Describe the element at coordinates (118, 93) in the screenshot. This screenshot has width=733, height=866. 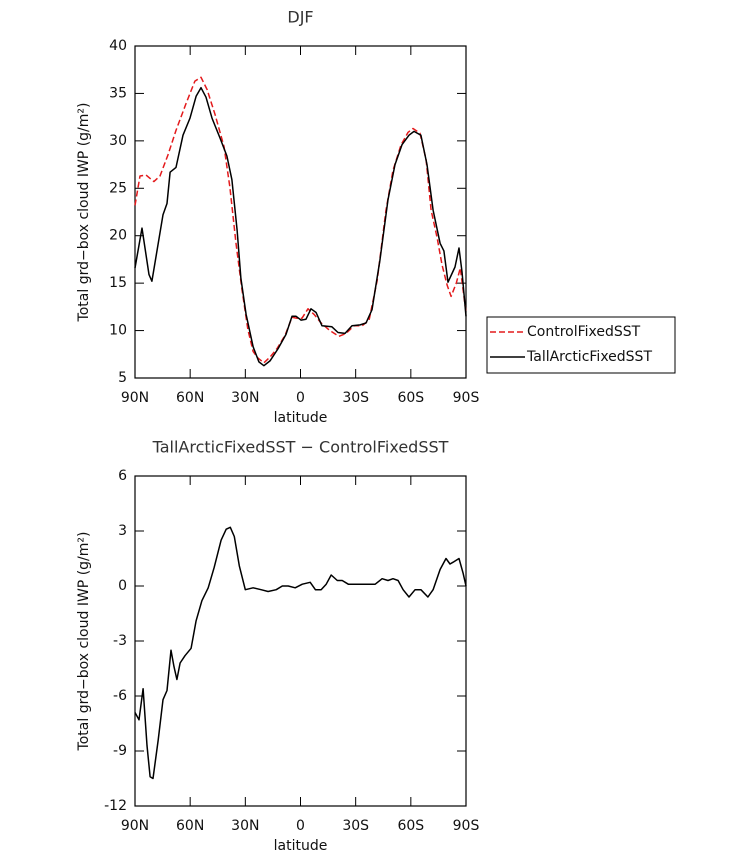
I see `y-tick-label: 35` at that location.